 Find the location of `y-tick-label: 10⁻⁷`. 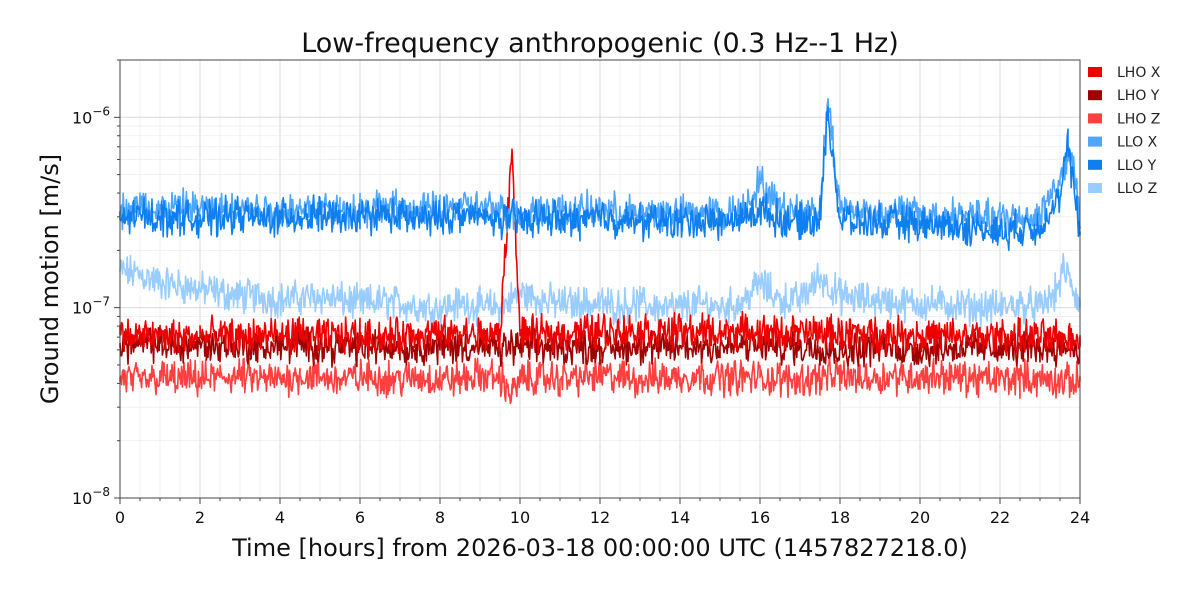

y-tick-label: 10⁻⁷ is located at coordinates (91, 306).